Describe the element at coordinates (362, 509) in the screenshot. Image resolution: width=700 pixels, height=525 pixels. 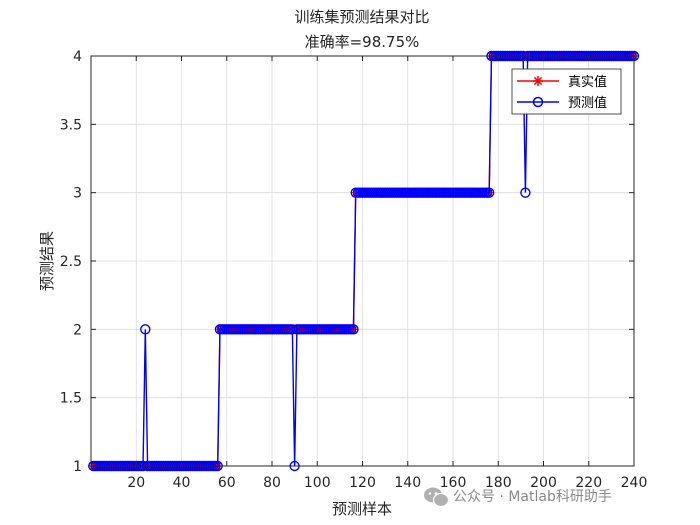
I see `x-axis-label: 预测样本` at that location.